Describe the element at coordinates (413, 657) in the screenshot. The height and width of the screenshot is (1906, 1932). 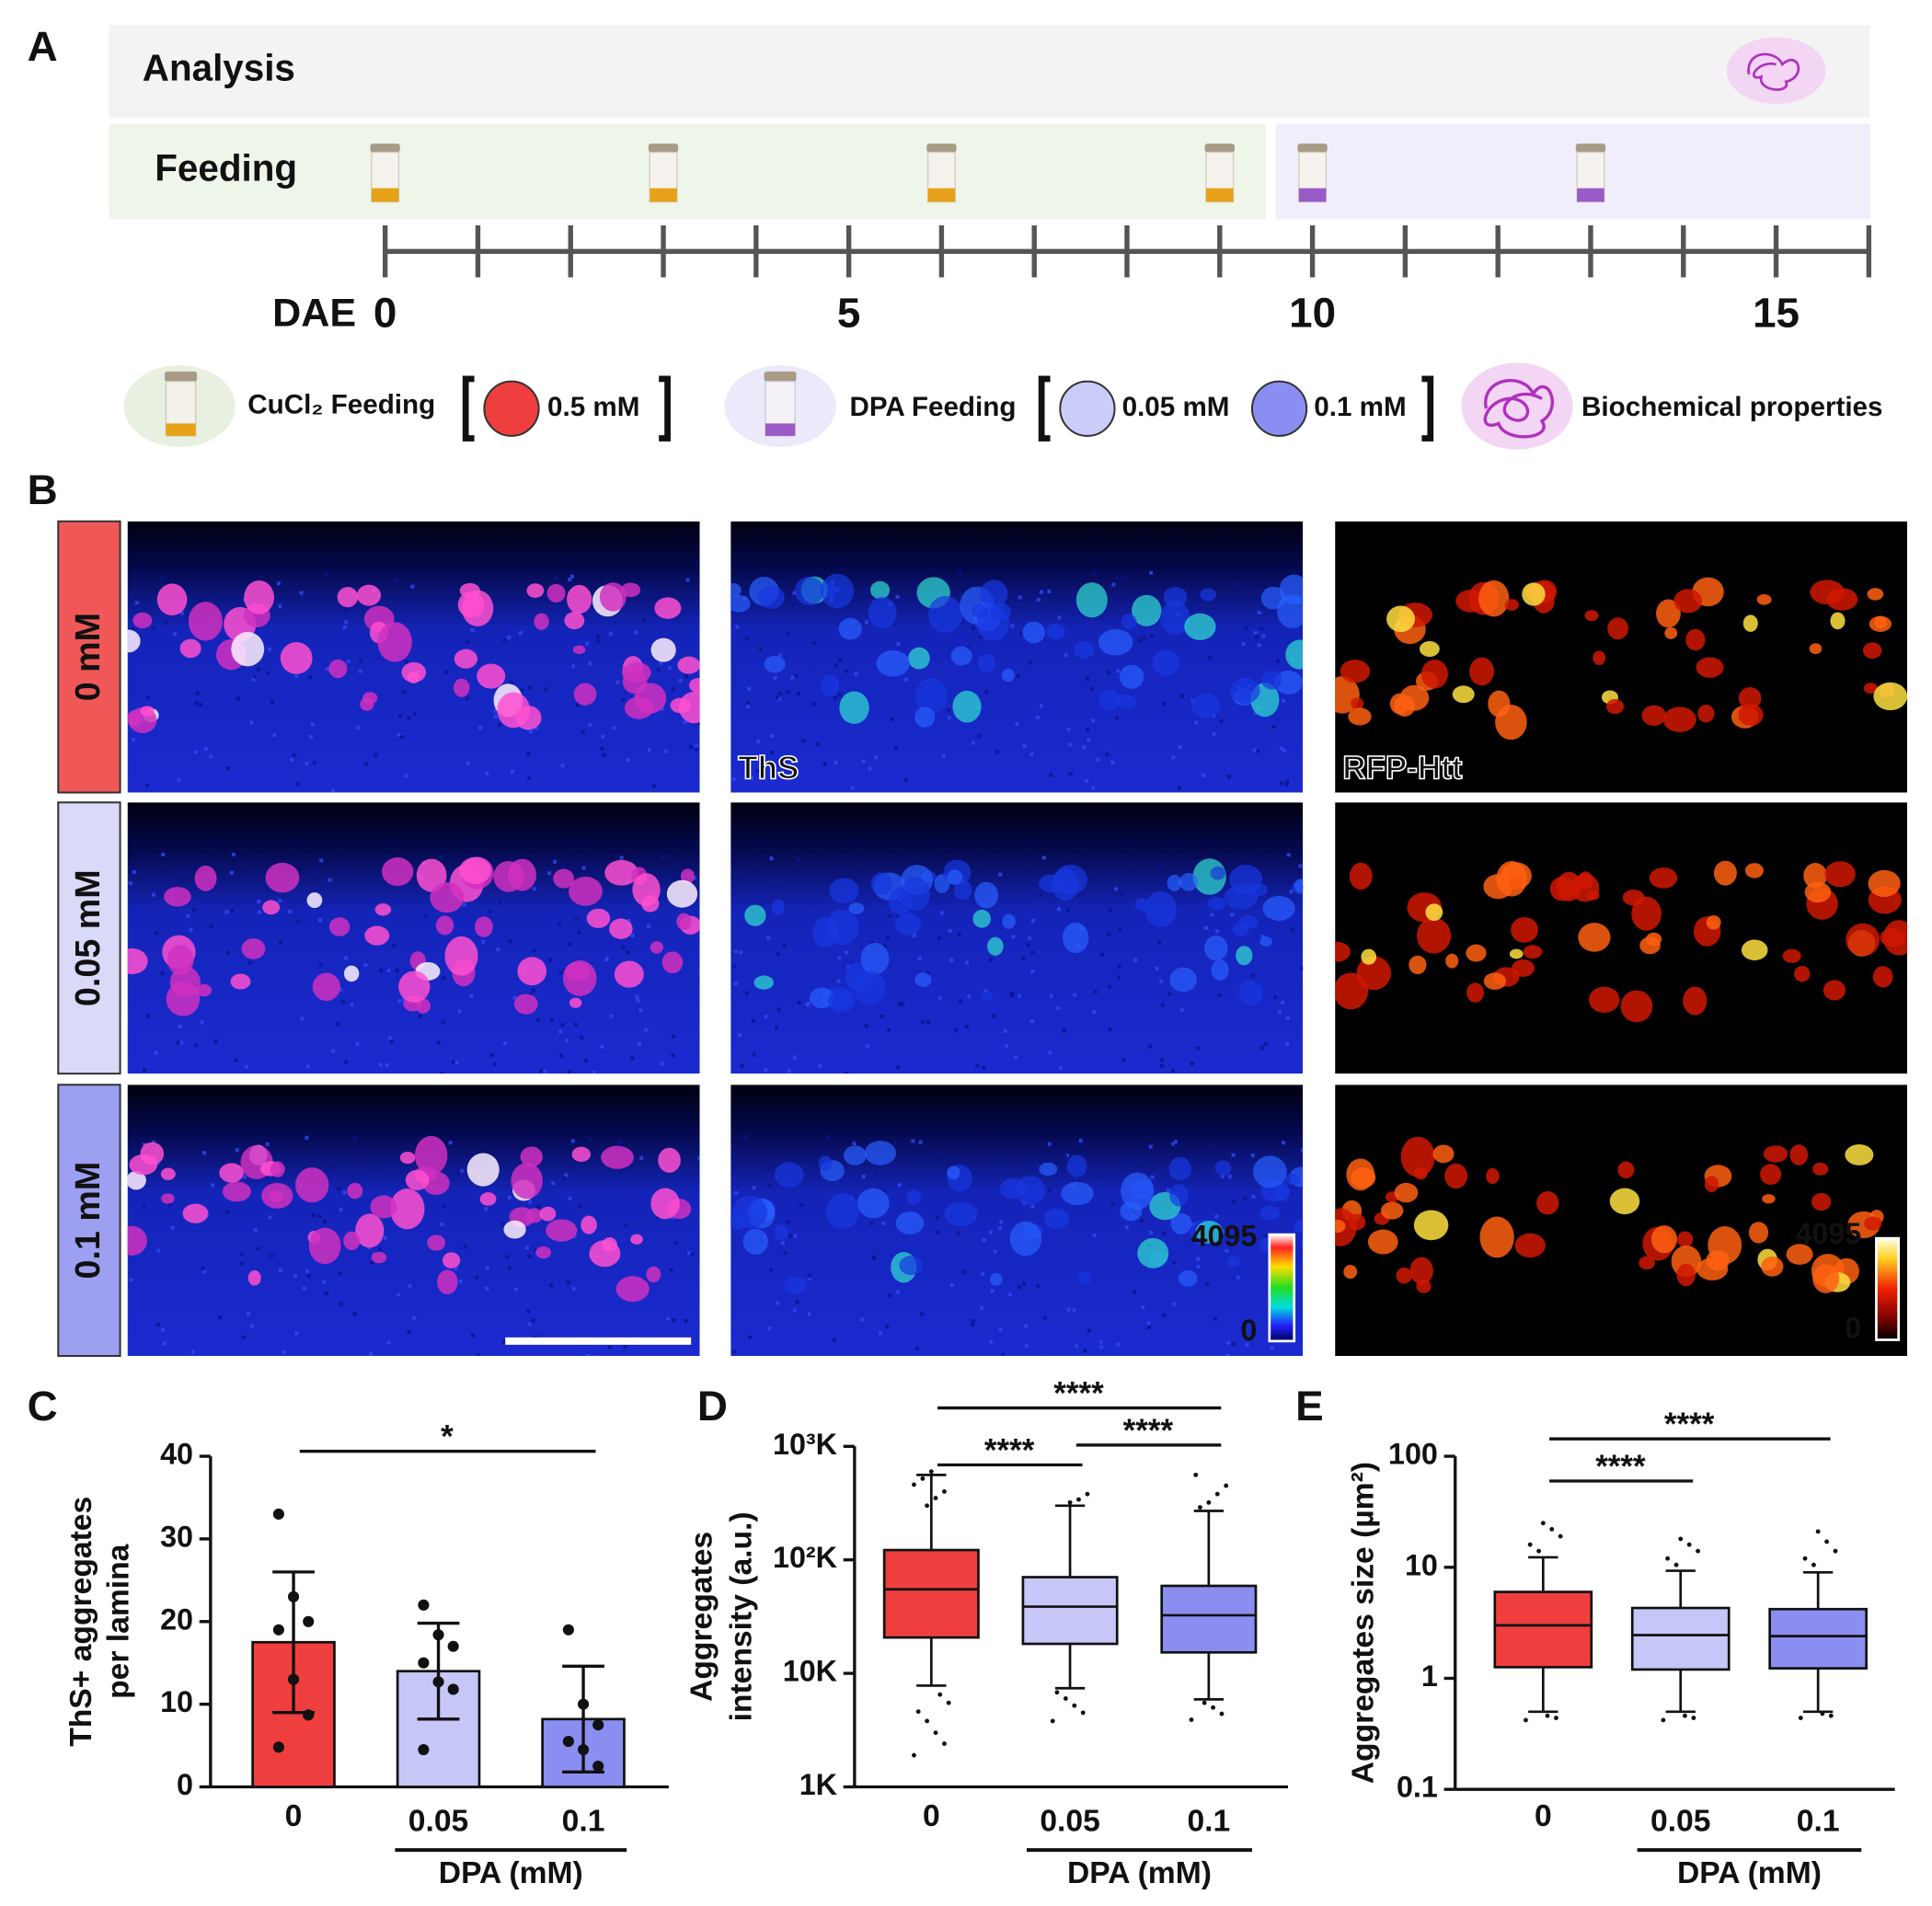
I see `image-background` at that location.